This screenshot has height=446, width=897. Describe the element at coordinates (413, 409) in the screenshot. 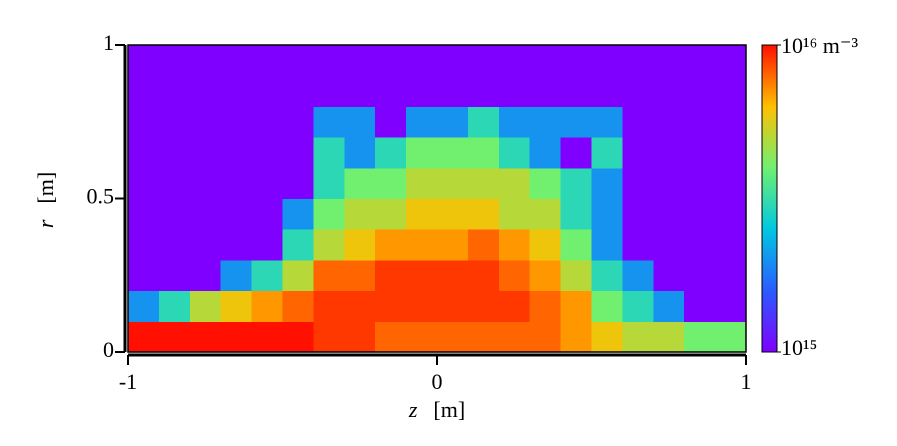

I see `x-axis-label-symbol: z` at that location.